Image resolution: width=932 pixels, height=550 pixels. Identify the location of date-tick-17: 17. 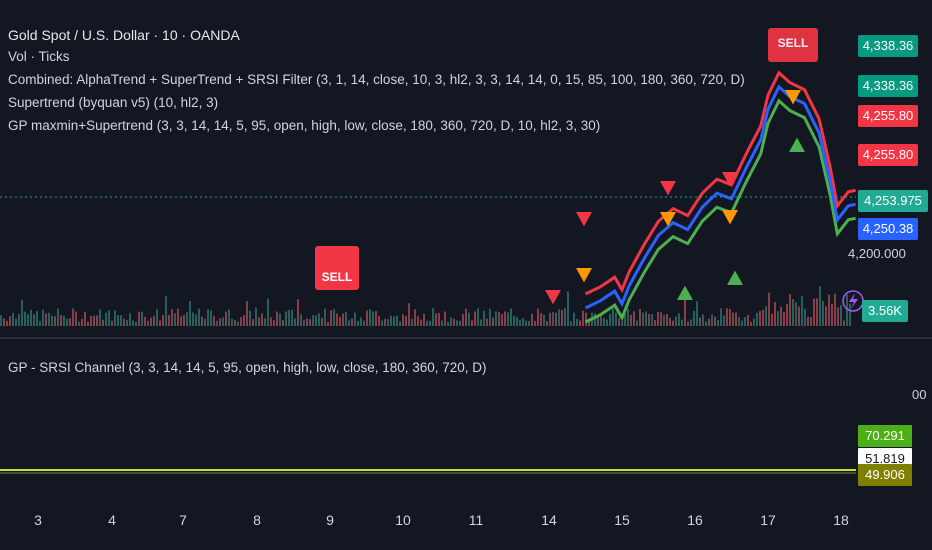
(768, 520).